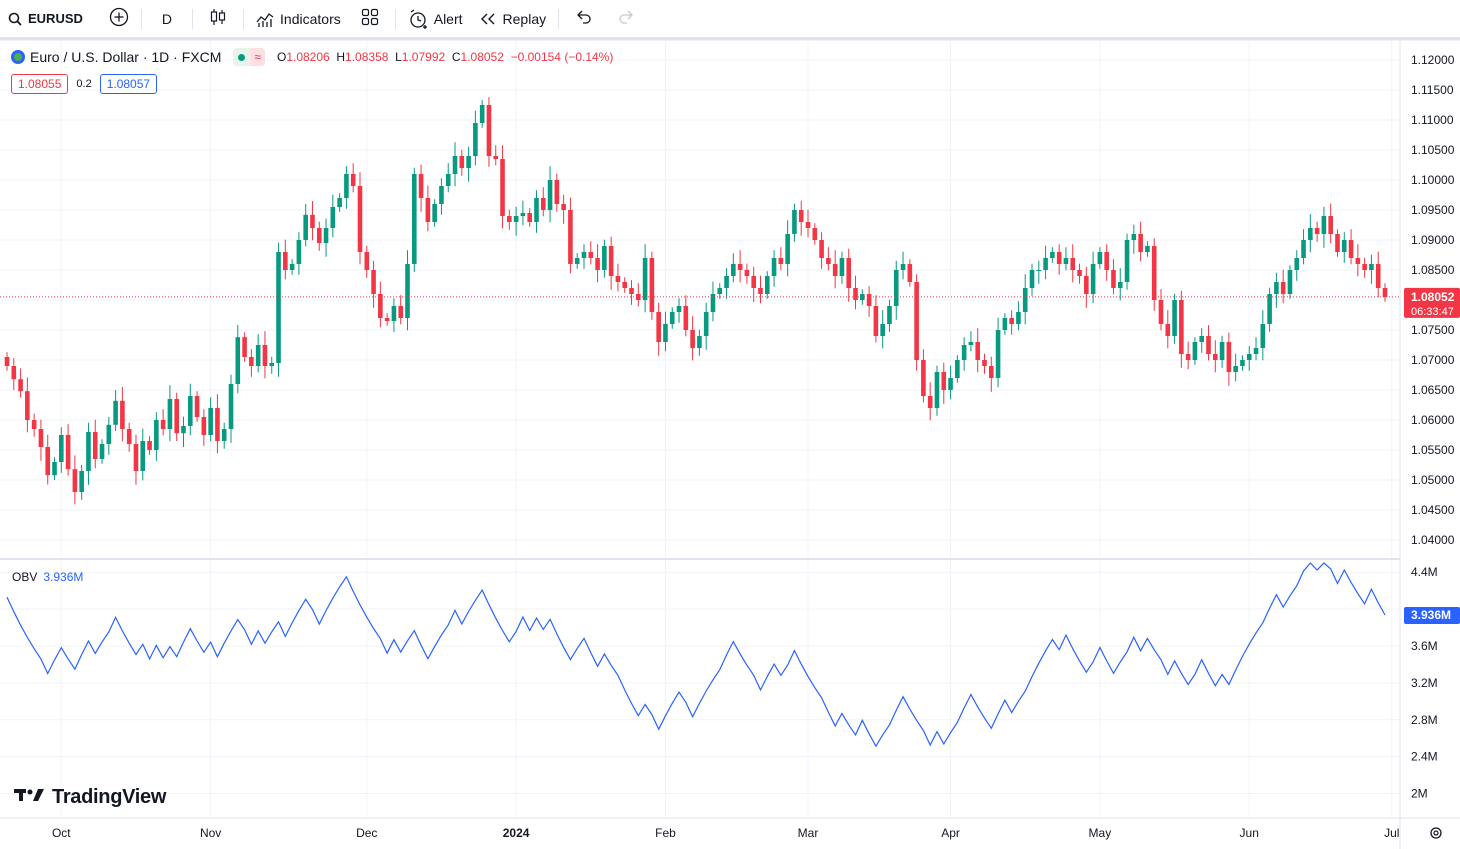 This screenshot has height=849, width=1460. I want to click on buy-price-button: 1.08057, so click(128, 84).